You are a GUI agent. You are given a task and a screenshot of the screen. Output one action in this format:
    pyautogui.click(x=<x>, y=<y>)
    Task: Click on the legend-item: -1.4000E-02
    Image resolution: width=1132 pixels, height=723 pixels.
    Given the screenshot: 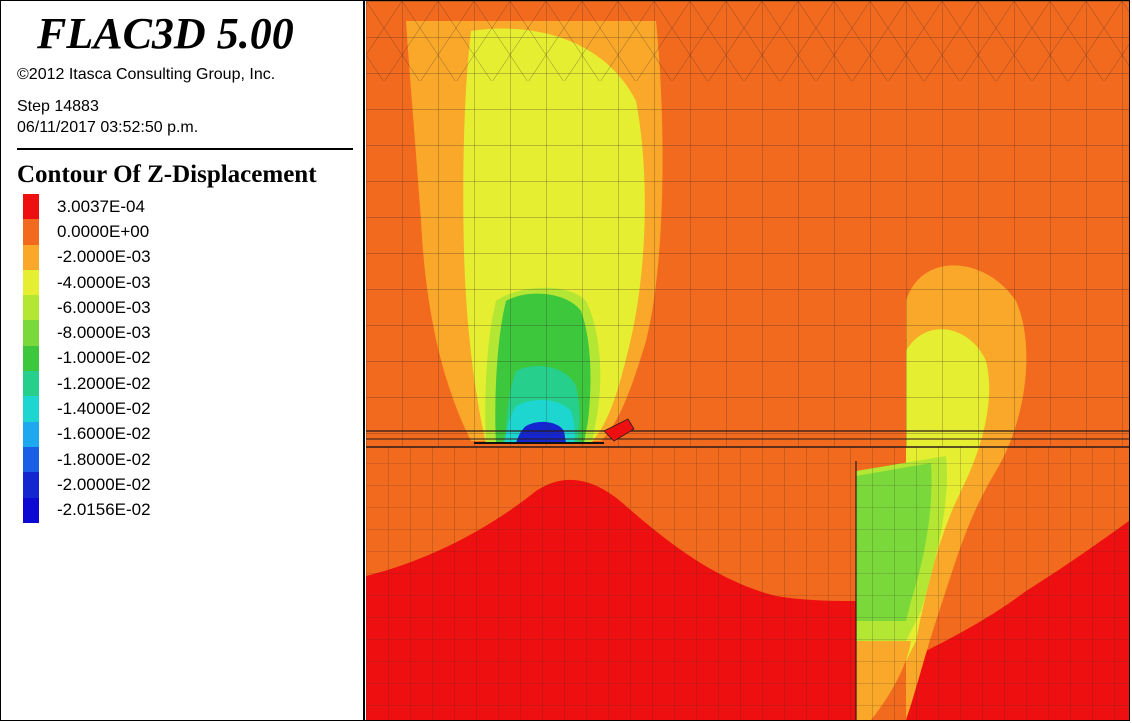 What is the action you would take?
    pyautogui.click(x=87, y=409)
    